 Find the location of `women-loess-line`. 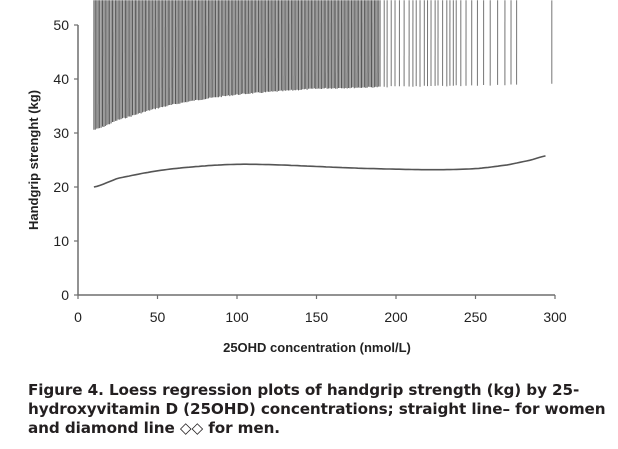

women-loess-line is located at coordinates (319, 171).